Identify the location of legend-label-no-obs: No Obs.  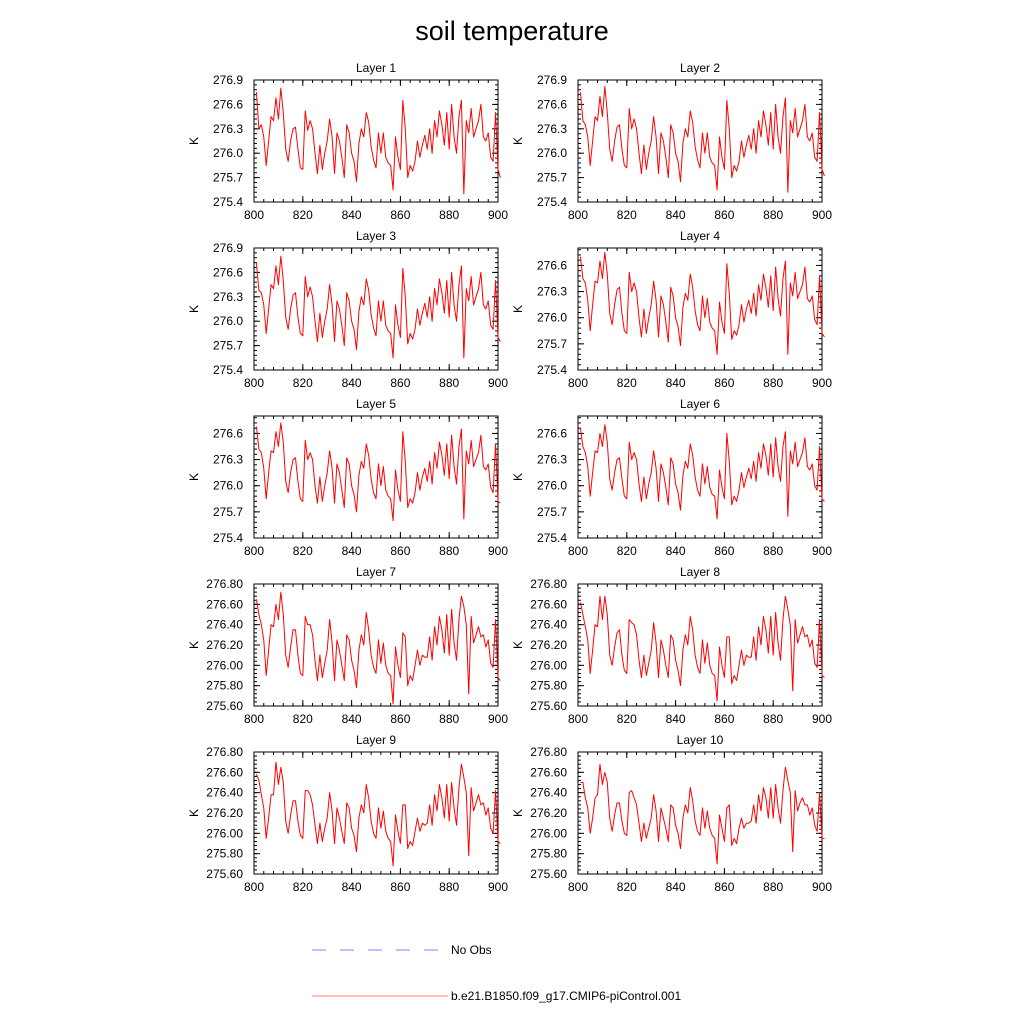
(471, 950).